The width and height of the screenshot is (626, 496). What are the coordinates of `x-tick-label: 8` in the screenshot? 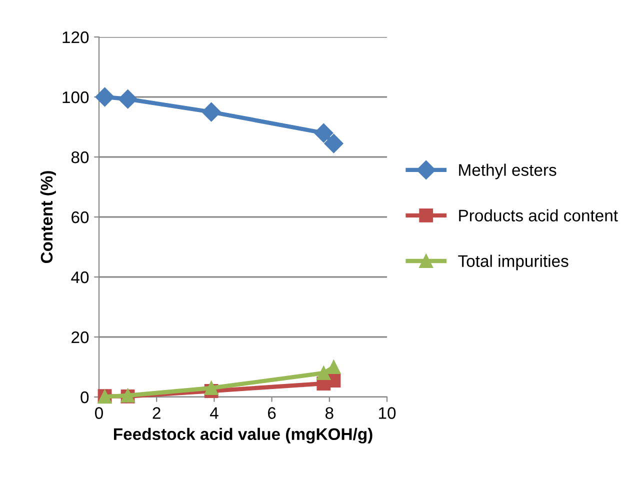 It's located at (329, 413).